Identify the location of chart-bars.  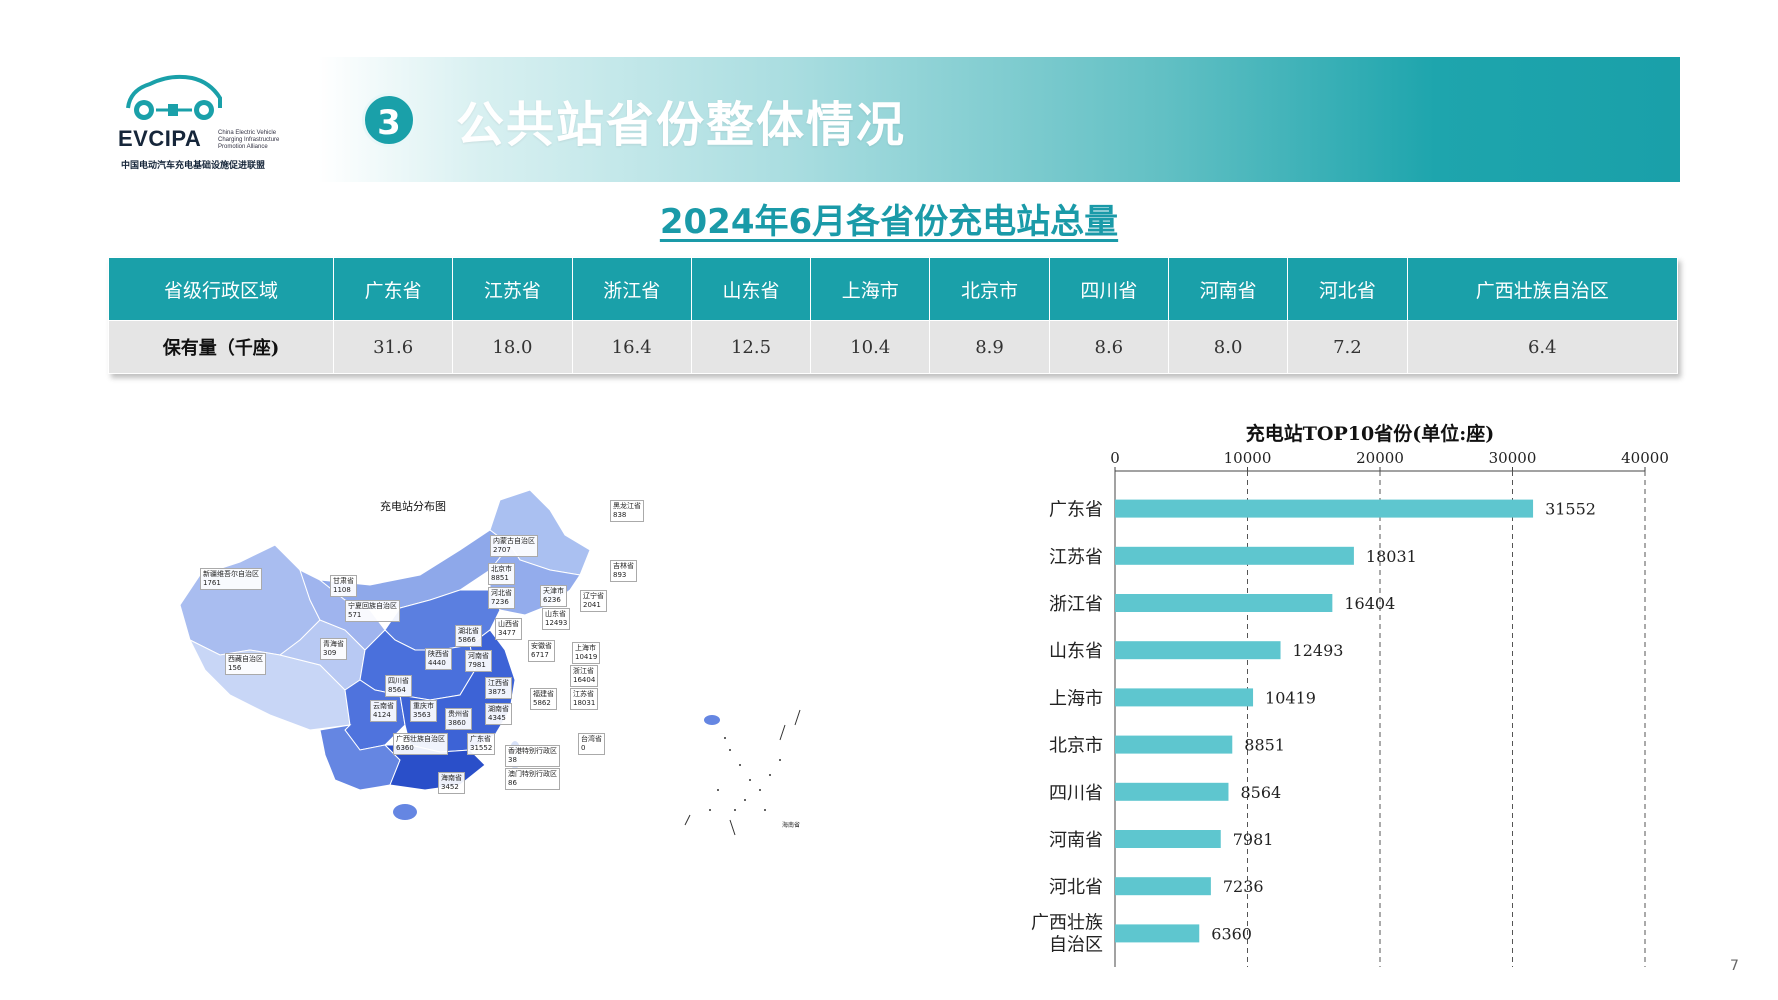
(1324, 721).